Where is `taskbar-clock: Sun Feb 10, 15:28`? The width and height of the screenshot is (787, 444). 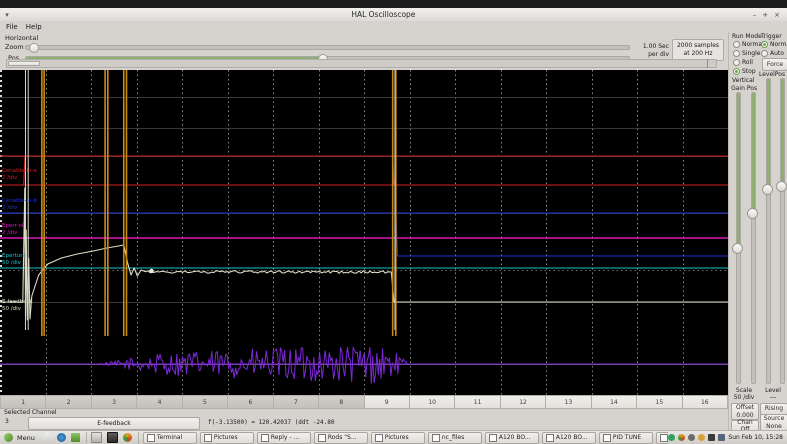
taskbar-clock: Sun Feb 10, 15:28 is located at coordinates (755, 437).